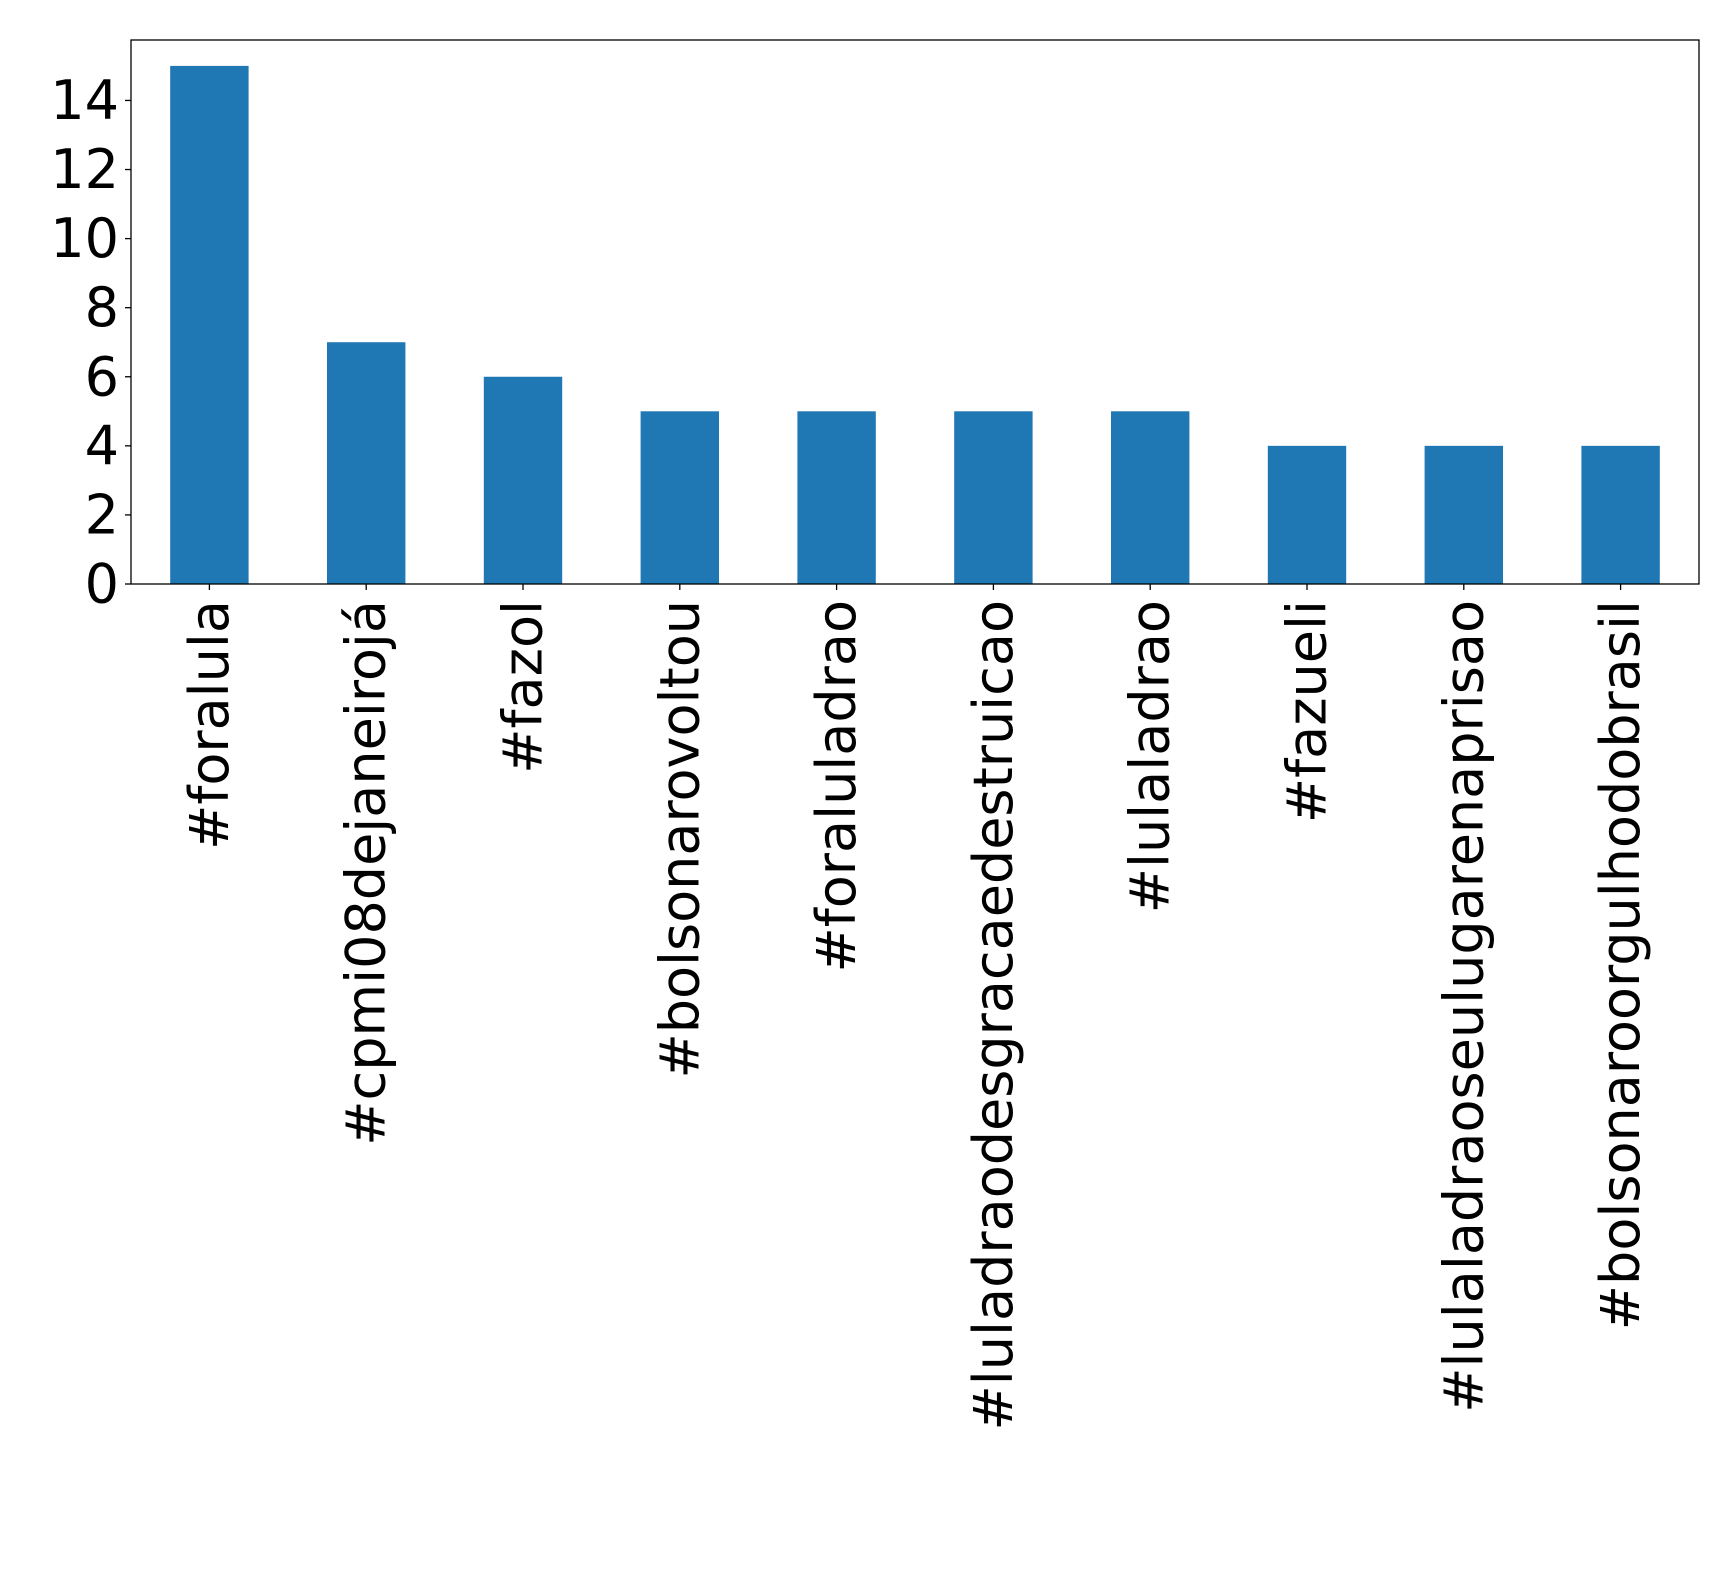 The height and width of the screenshot is (1589, 1719). Describe the element at coordinates (1307, 711) in the screenshot. I see `x-tick-label: #fazueli` at that location.